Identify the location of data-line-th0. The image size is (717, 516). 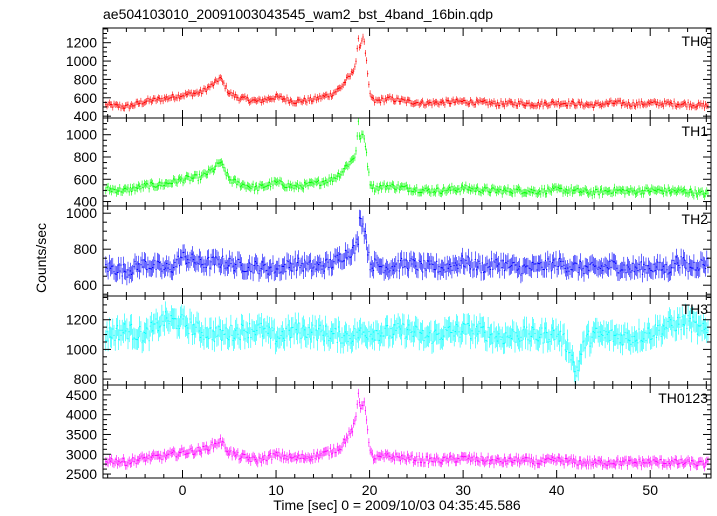
(407, 72).